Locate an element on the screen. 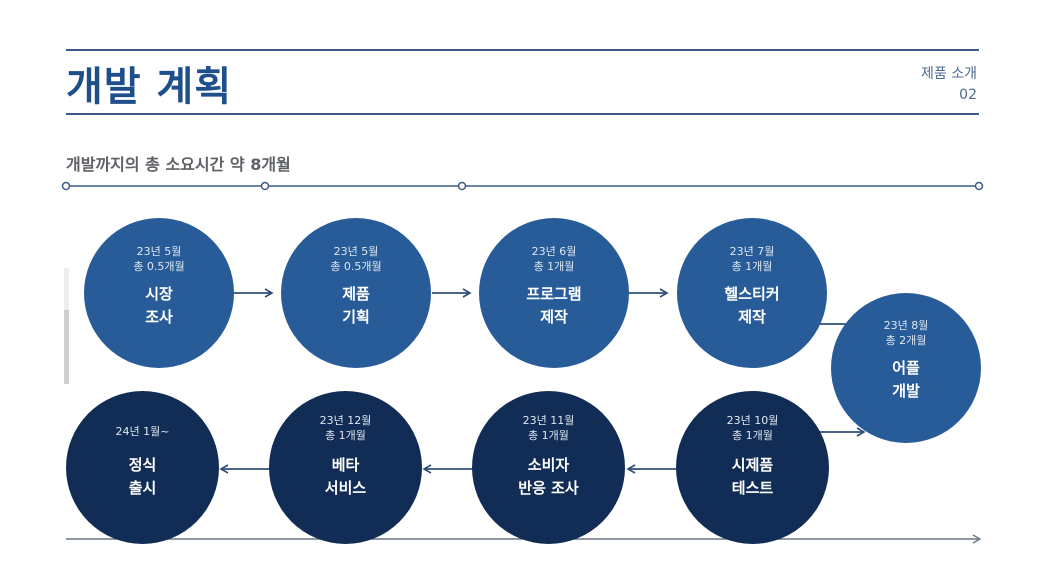 This screenshot has height=588, width=1047. step-name: 어플 is located at coordinates (906, 368).